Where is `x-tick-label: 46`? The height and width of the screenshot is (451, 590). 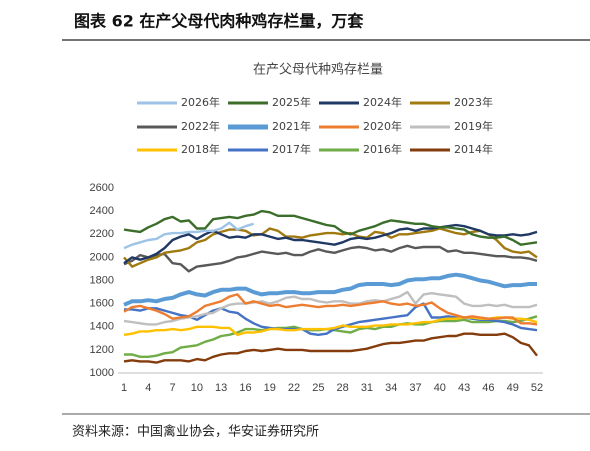
x-tick-label: 46 is located at coordinates (488, 388).